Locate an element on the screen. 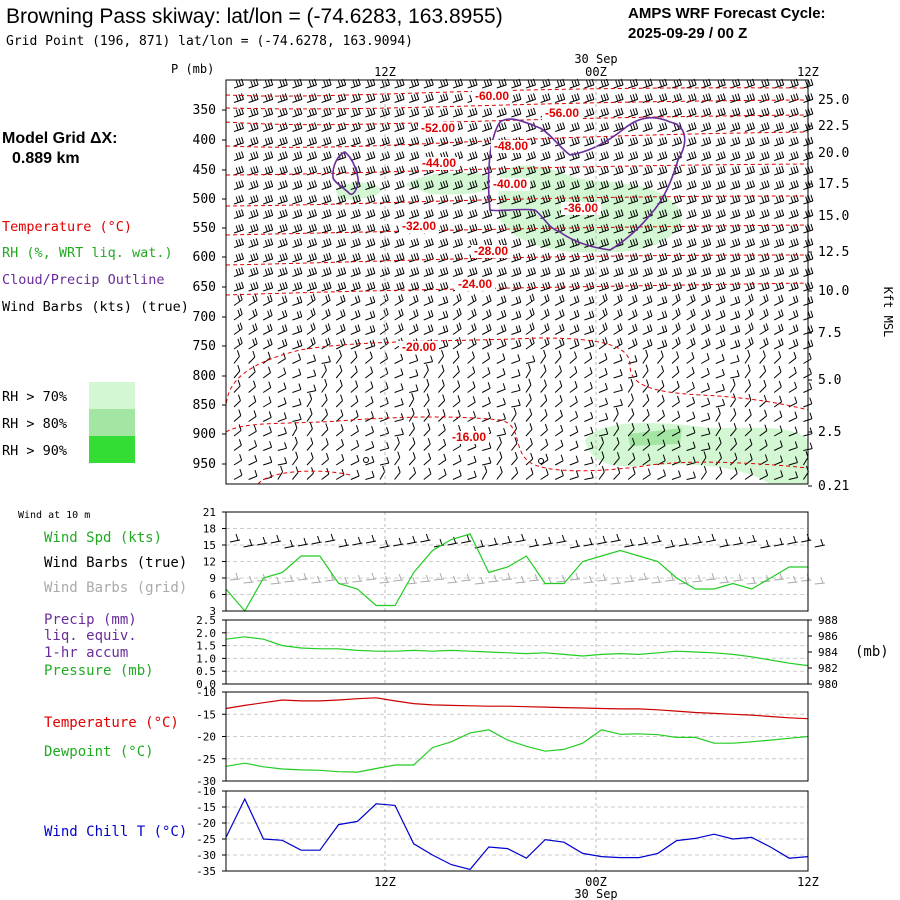  height-tick: 0.21 is located at coordinates (833, 486).